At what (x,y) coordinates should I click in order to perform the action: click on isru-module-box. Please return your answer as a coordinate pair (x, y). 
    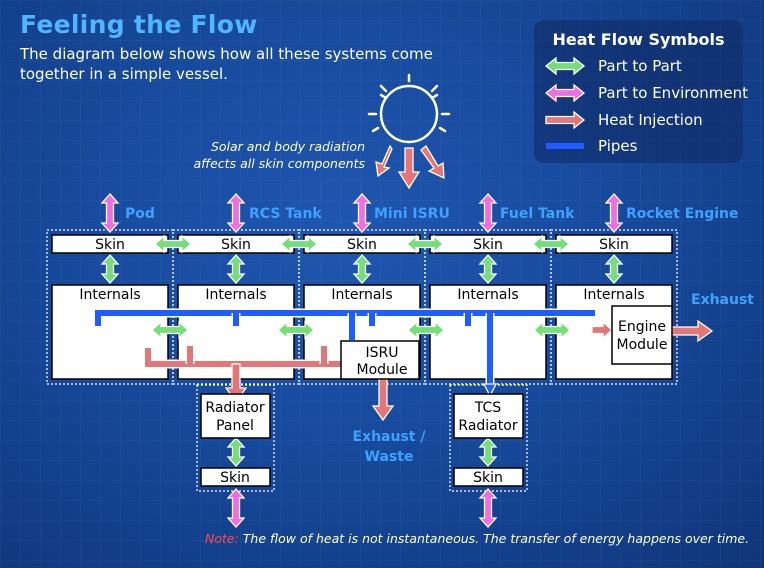
    Looking at the image, I should click on (380, 360).